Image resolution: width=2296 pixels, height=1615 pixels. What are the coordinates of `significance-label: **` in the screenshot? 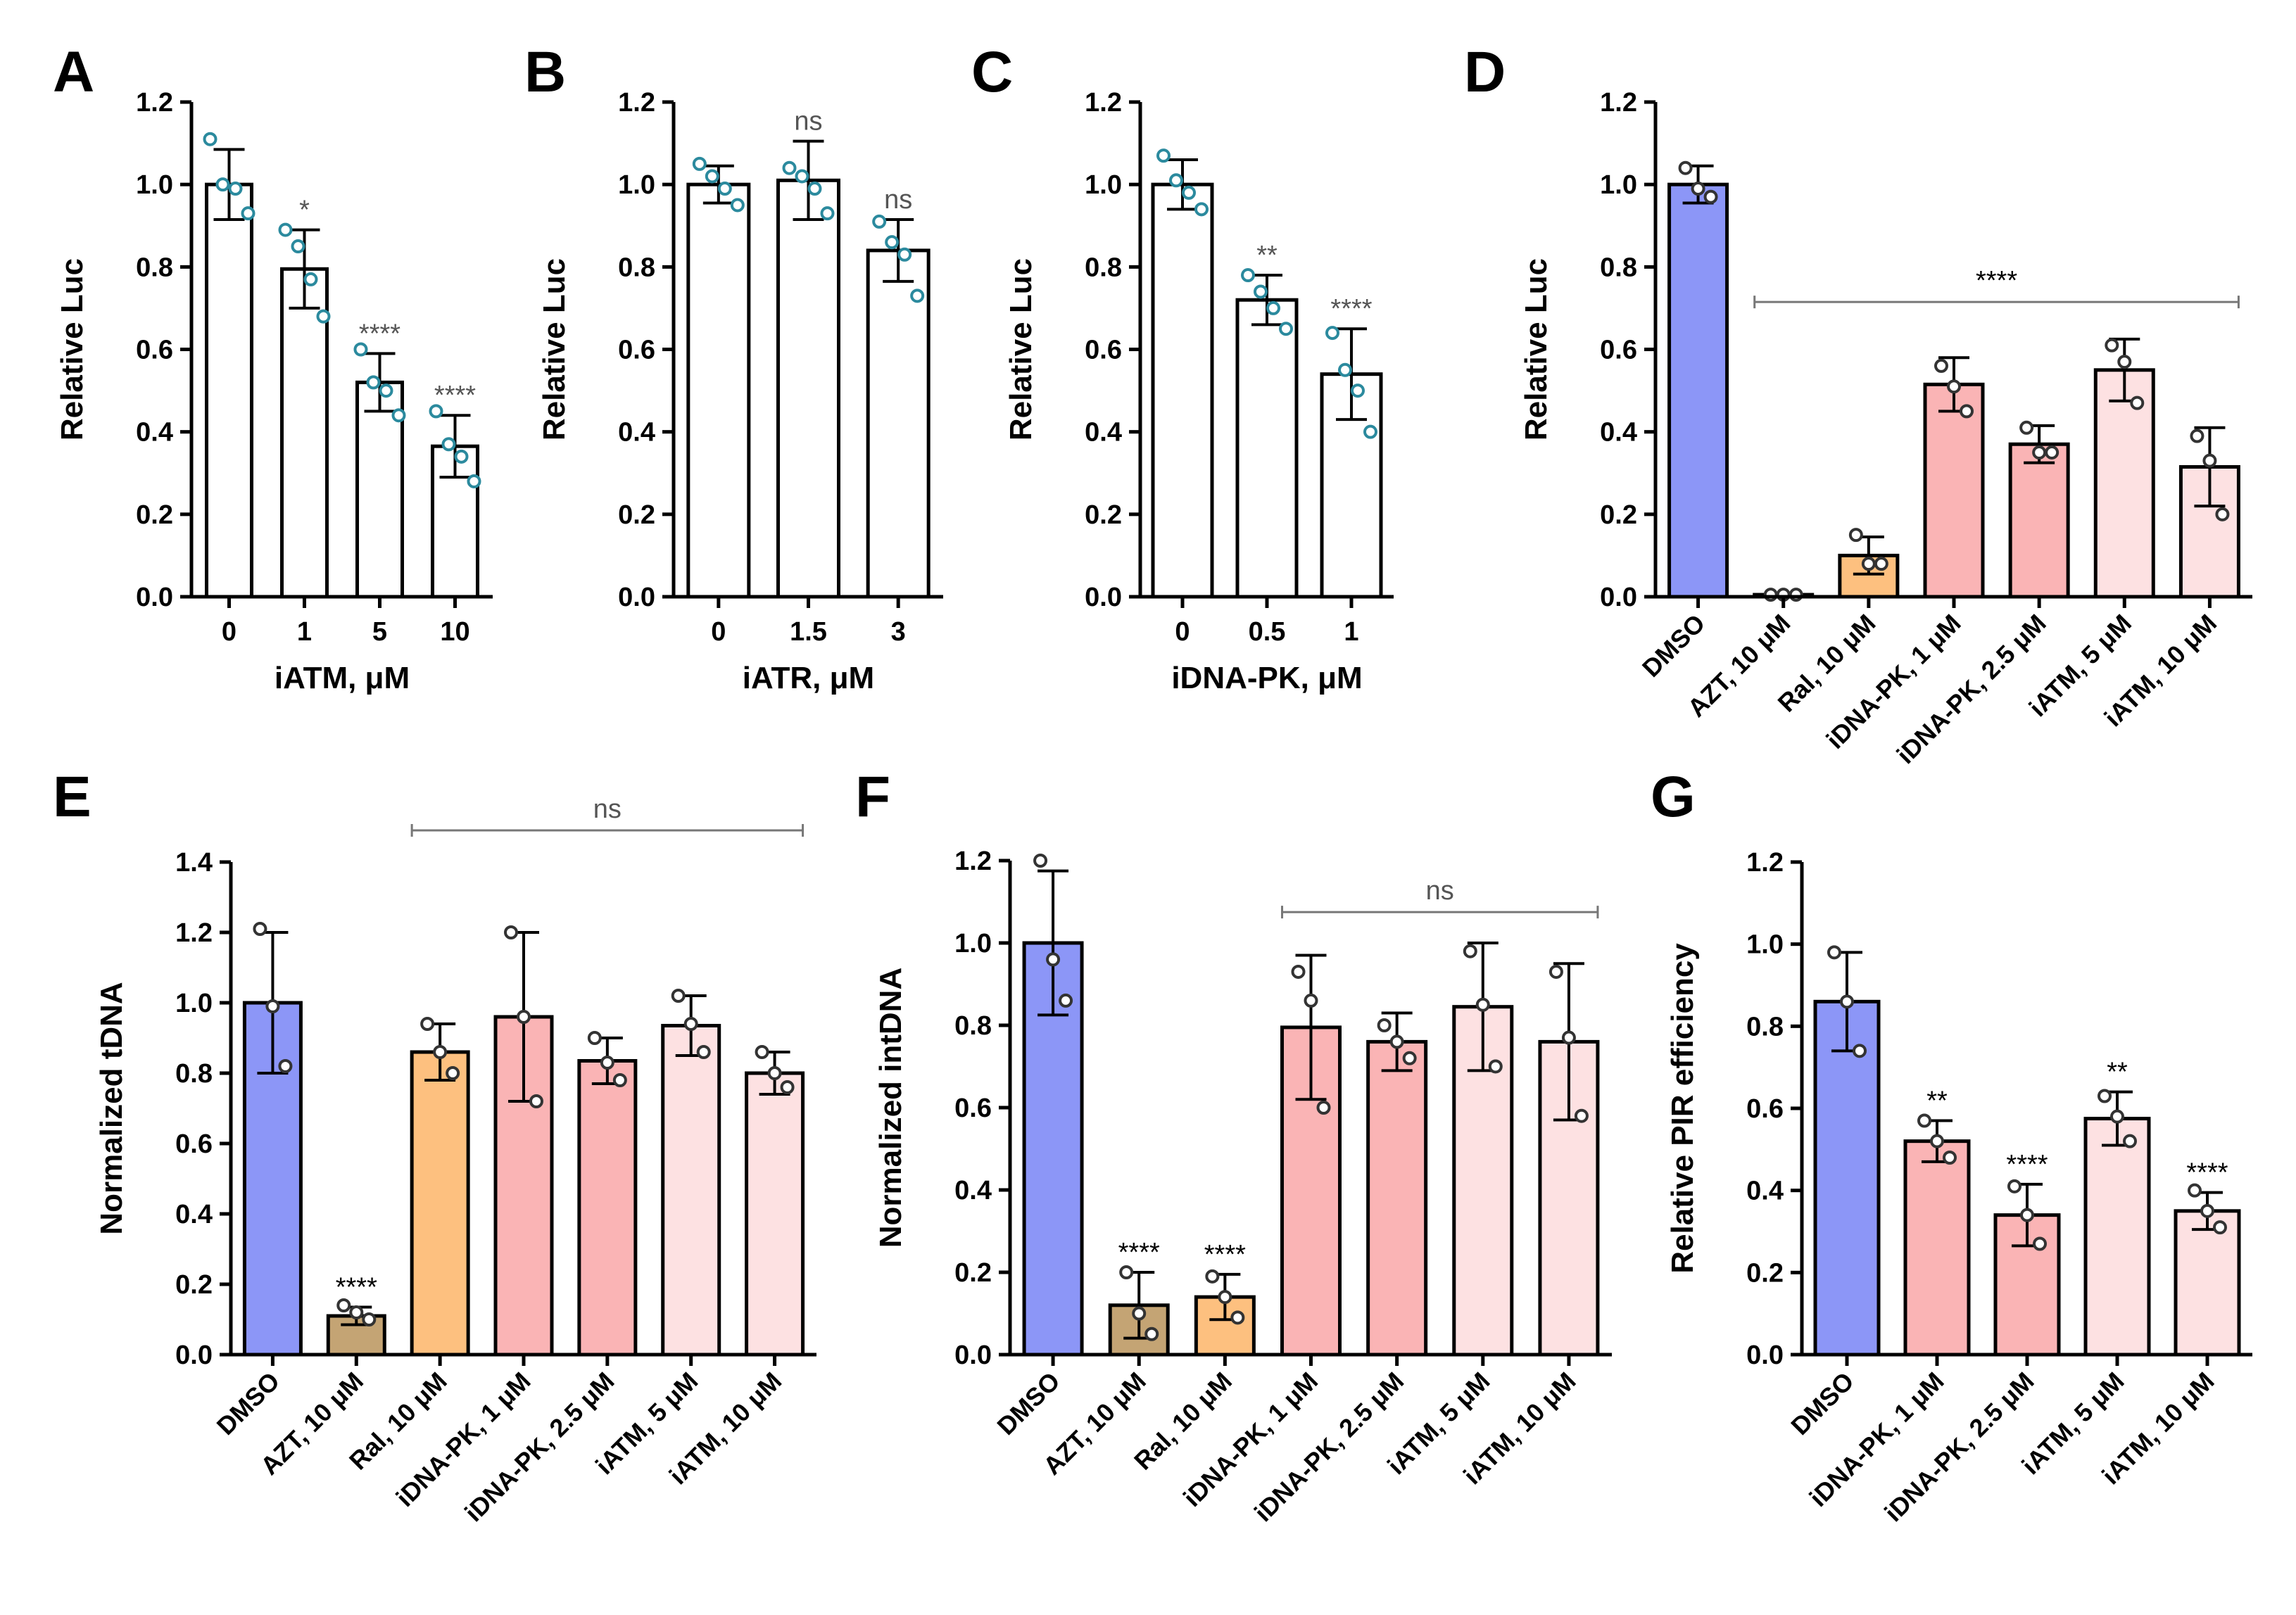 It's located at (1267, 255).